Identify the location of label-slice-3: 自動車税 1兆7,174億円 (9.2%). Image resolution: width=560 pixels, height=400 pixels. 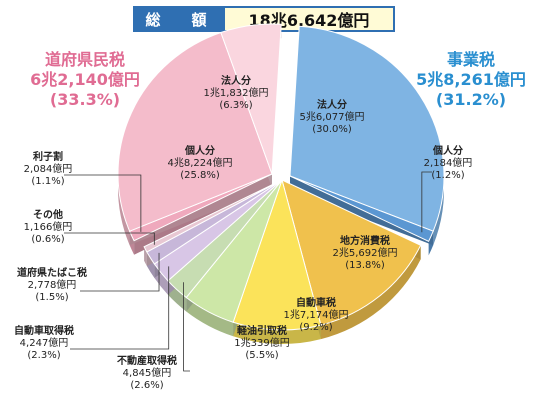
(316, 315).